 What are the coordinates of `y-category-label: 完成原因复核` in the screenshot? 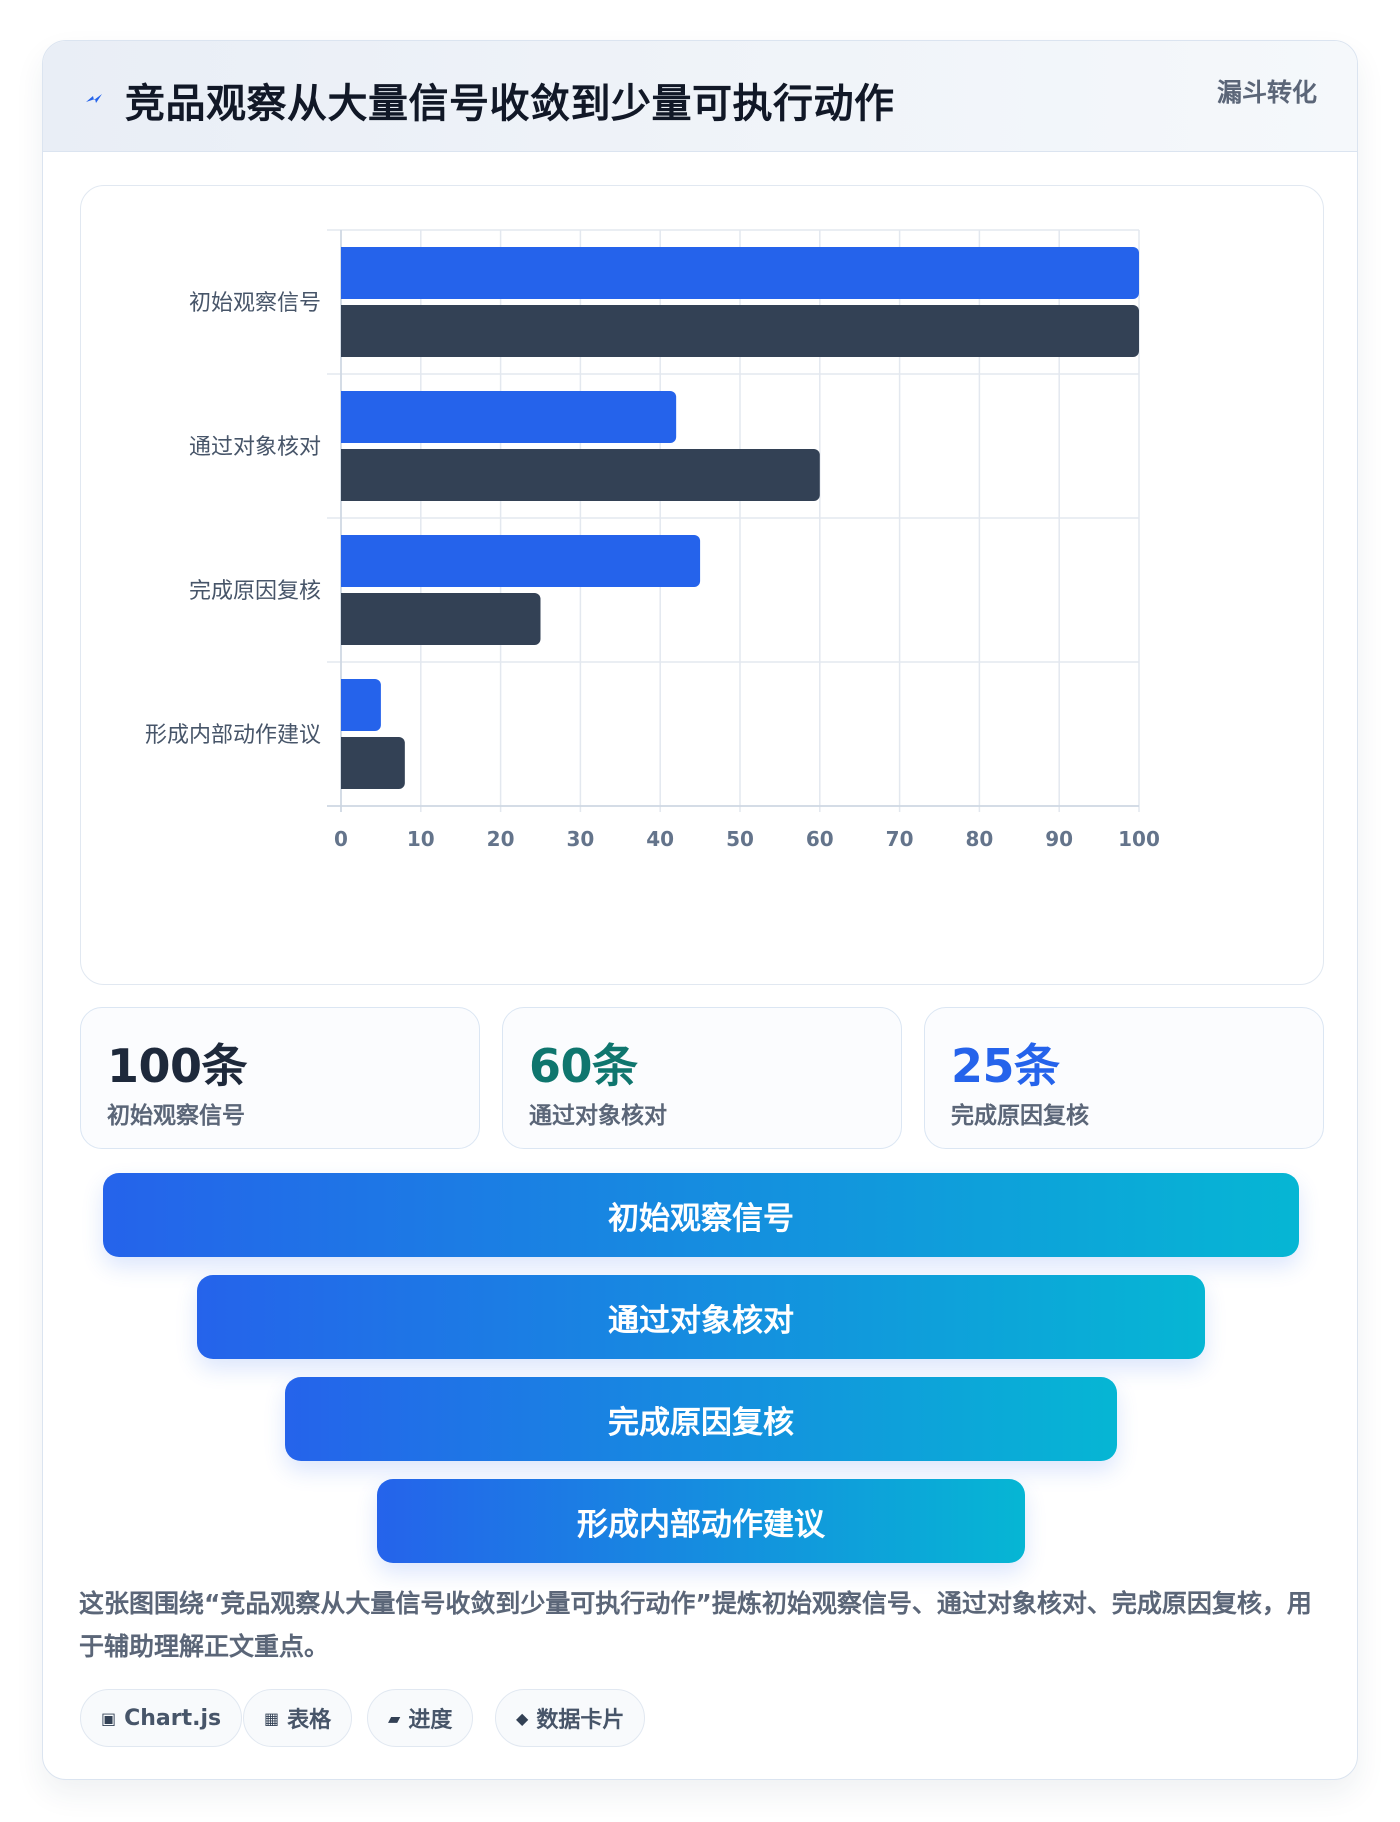 It's located at (255, 591).